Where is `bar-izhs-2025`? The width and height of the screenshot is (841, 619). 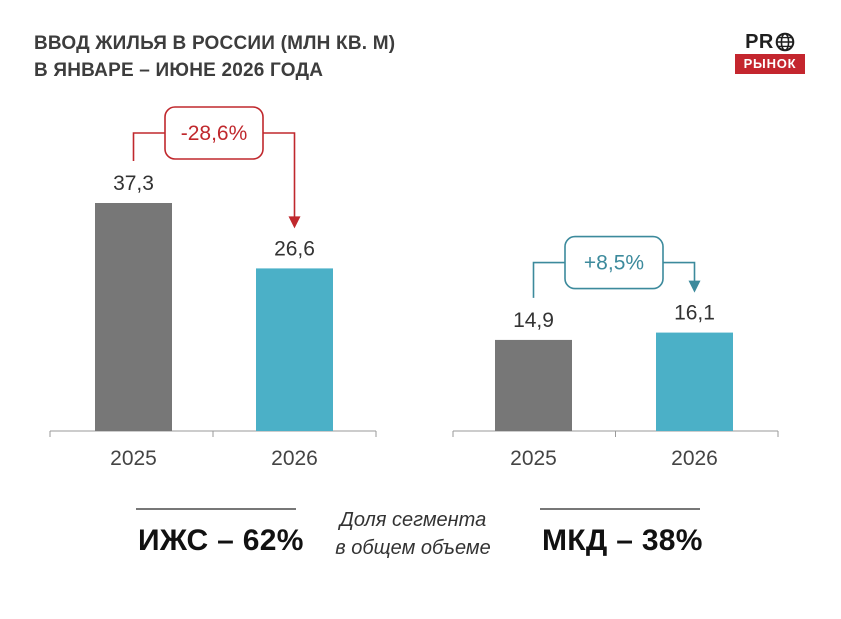 bar-izhs-2025 is located at coordinates (133, 317).